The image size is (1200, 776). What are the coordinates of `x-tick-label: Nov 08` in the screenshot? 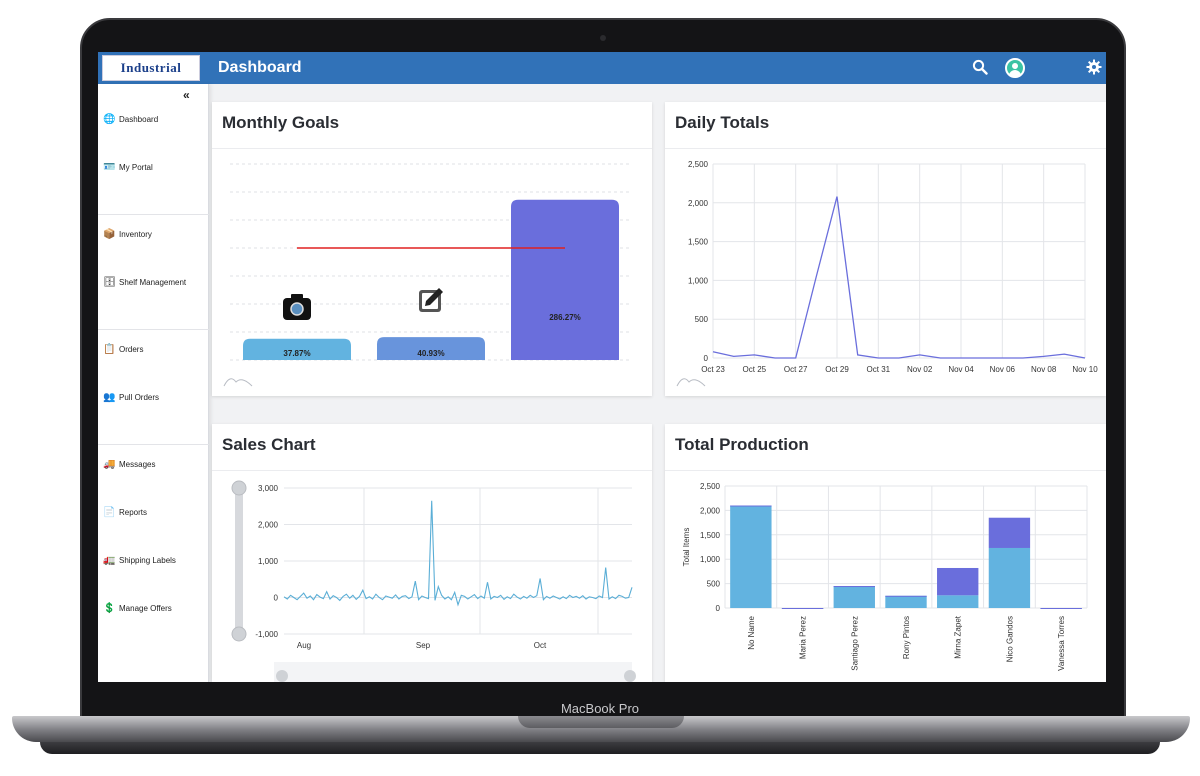 It's located at (1044, 369).